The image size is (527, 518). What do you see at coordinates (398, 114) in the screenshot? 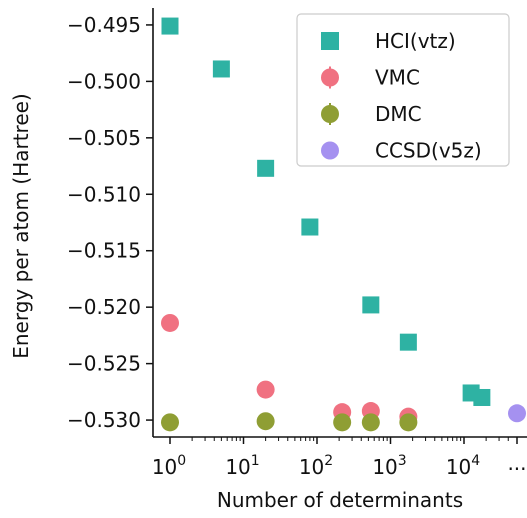
I see `legend-label: DMC` at bounding box center [398, 114].